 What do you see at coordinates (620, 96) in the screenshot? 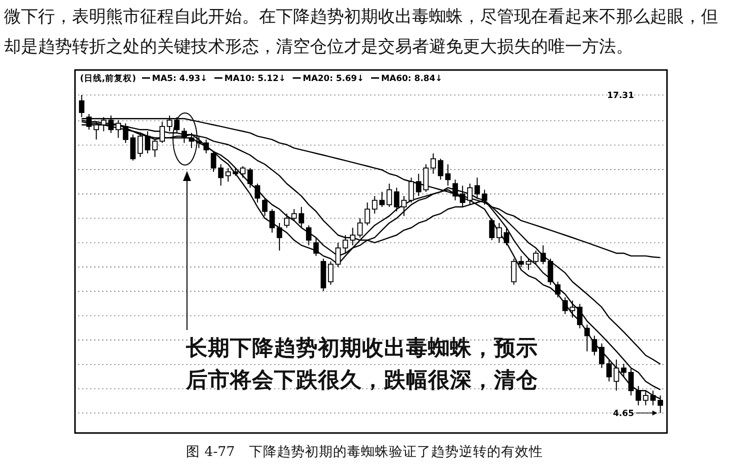
I see `y-tick-label: 17.31` at bounding box center [620, 96].